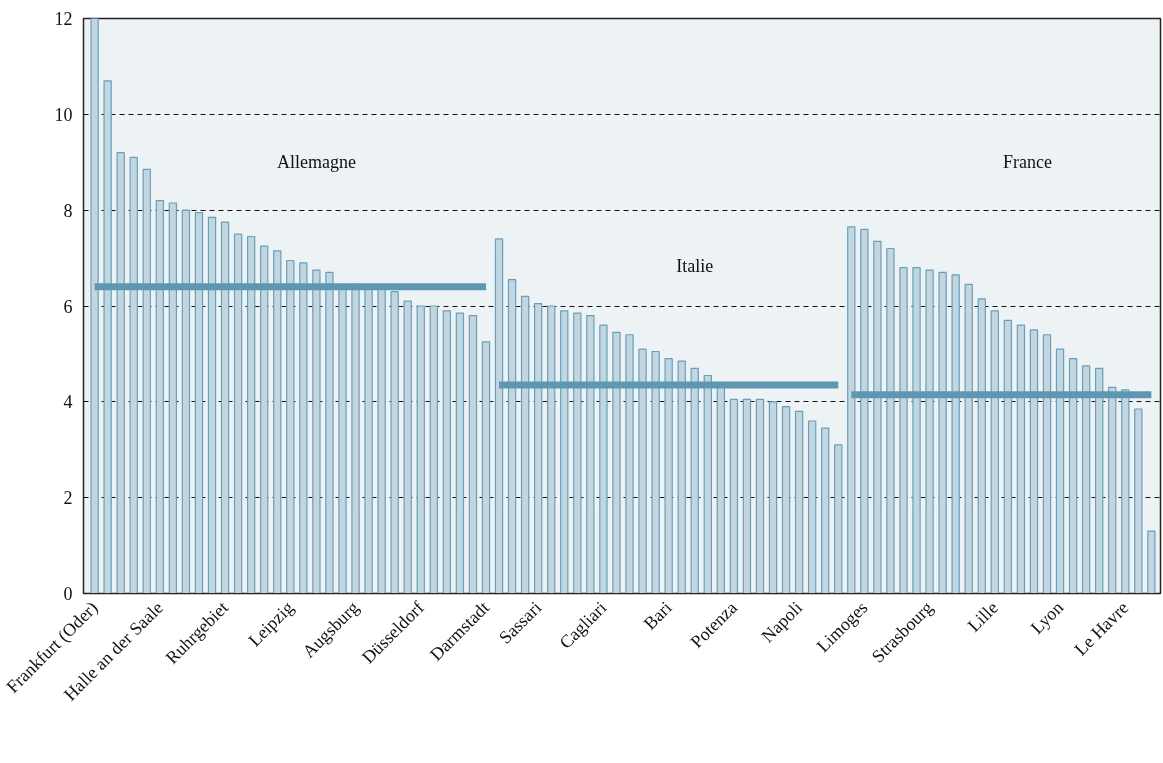  I want to click on x-tick-label: Bari, so click(657, 615).